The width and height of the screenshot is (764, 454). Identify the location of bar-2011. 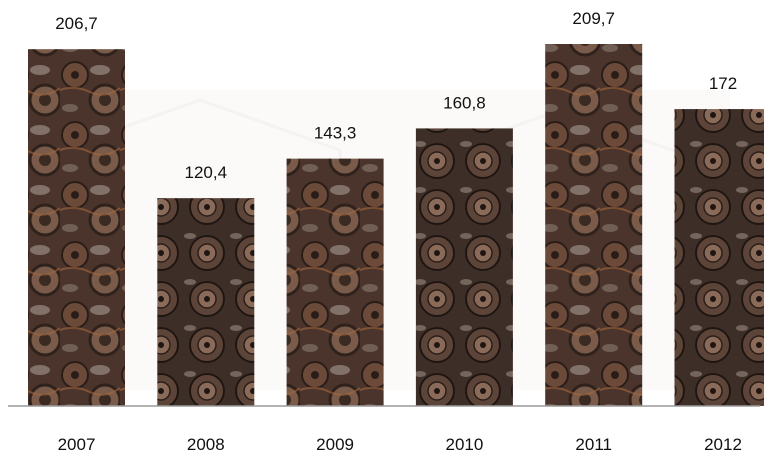
(594, 225).